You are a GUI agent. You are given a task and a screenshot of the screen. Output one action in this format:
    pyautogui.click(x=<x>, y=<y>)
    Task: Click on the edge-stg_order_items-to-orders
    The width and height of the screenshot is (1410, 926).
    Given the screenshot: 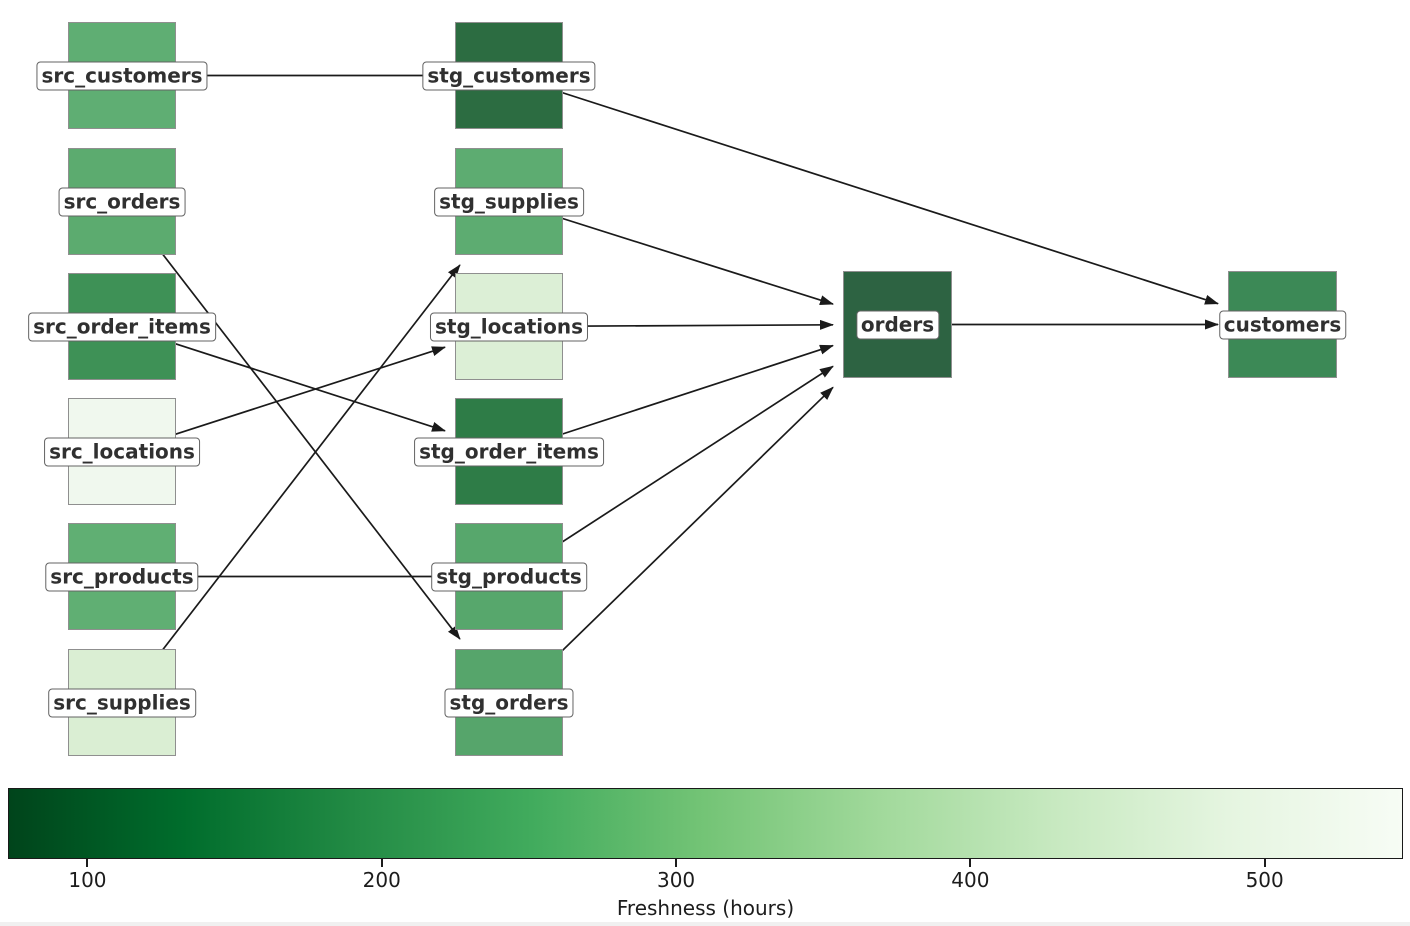 What is the action you would take?
    pyautogui.click(x=671, y=398)
    